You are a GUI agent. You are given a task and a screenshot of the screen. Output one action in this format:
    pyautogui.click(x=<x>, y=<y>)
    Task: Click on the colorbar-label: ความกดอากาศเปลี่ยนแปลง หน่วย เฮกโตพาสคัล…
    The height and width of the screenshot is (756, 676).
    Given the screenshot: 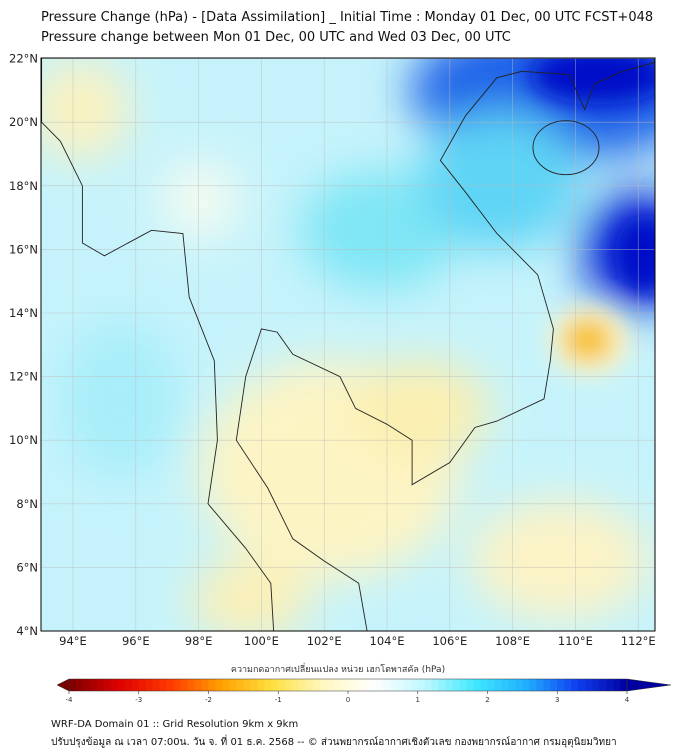 What is the action you would take?
    pyautogui.click(x=338, y=670)
    